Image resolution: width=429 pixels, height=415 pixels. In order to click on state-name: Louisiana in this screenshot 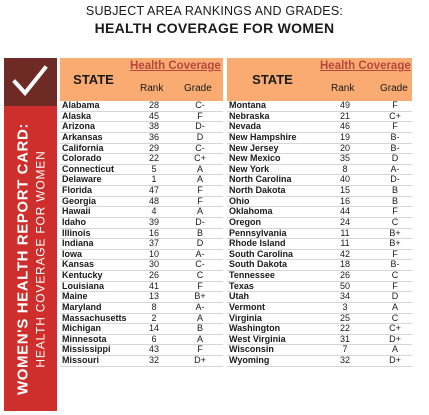, I will do `click(83, 285)`.